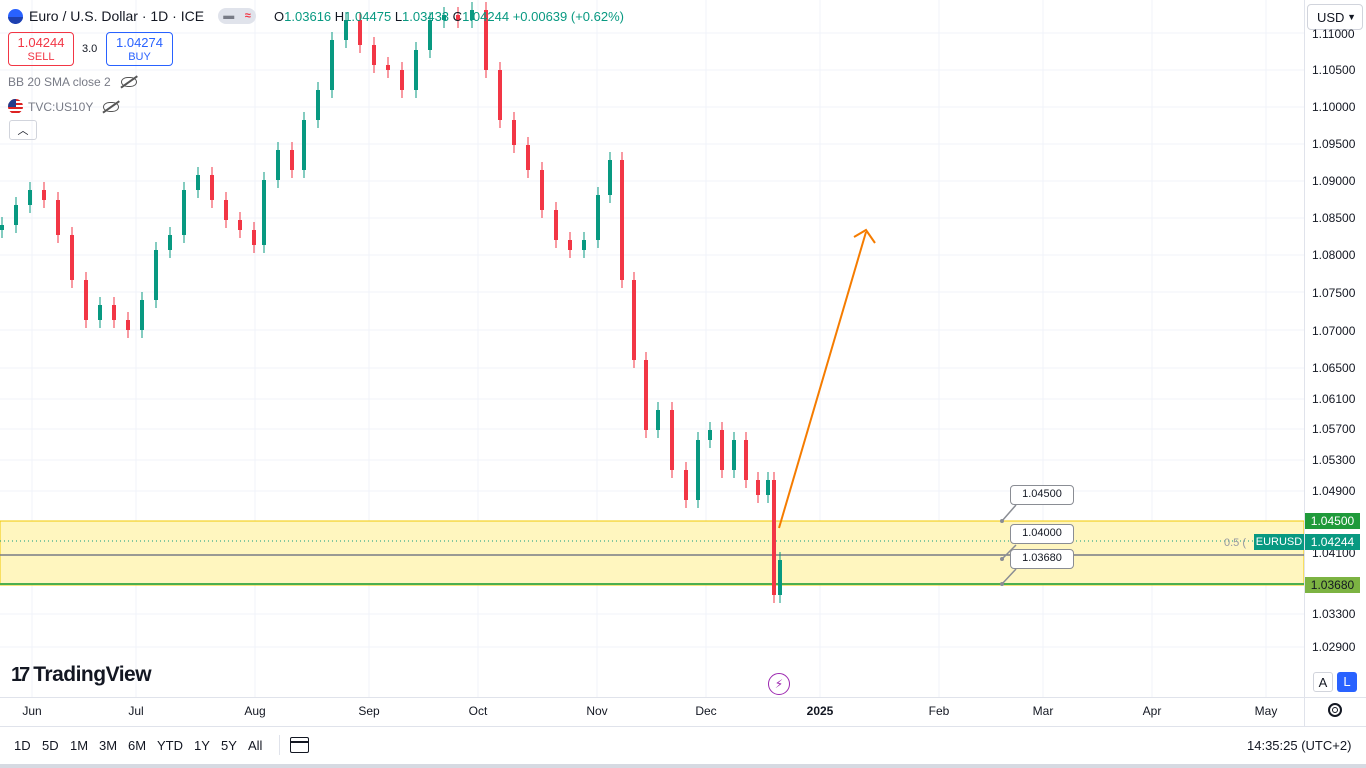 The height and width of the screenshot is (768, 1366). Describe the element at coordinates (1347, 682) in the screenshot. I see `log-scale-button: L` at that location.